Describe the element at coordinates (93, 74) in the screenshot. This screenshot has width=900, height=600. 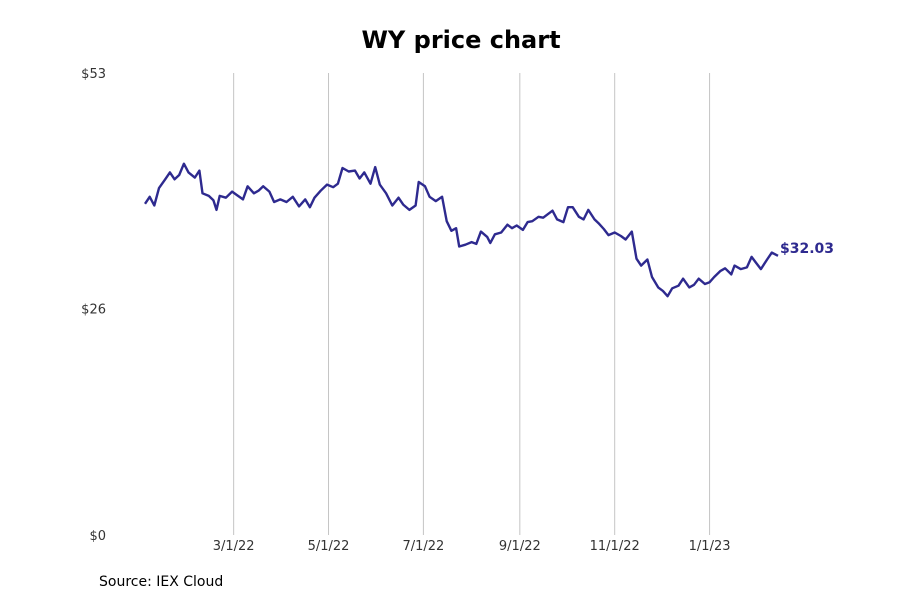
I see `y-tick-label: $53` at that location.